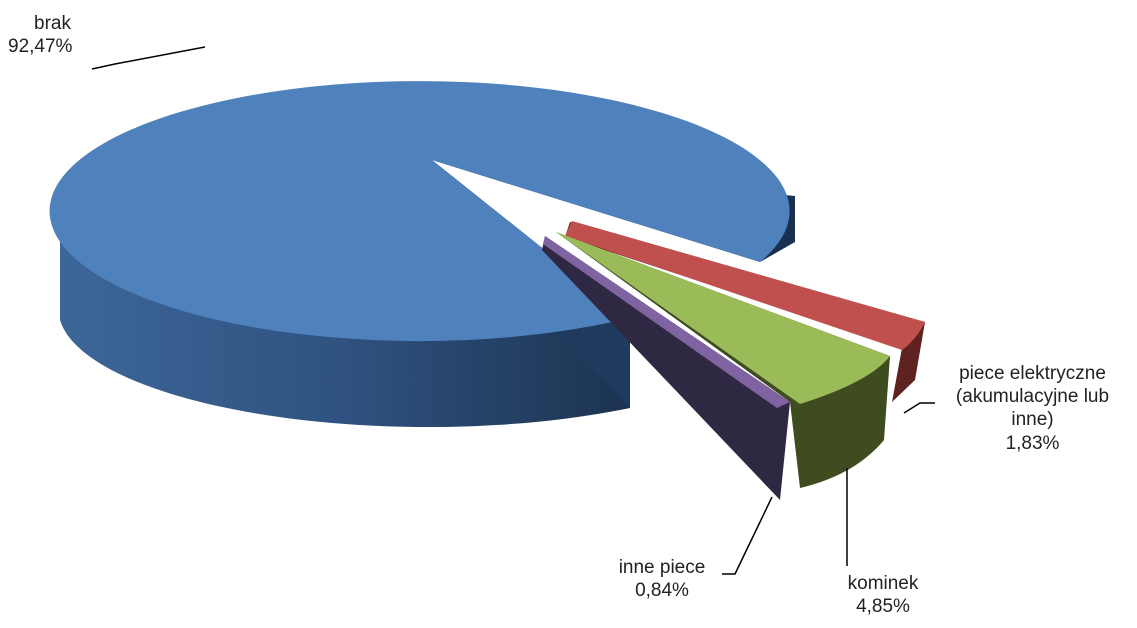 The width and height of the screenshot is (1137, 628). Describe the element at coordinates (919, 408) in the screenshot. I see `leader-line-piece` at that location.